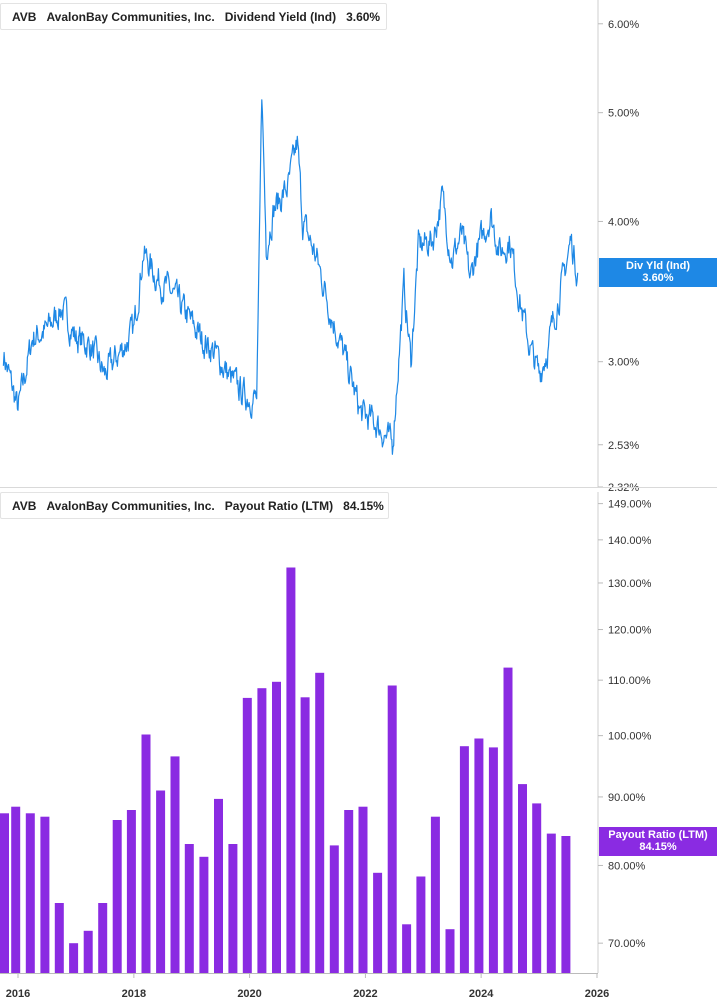 The width and height of the screenshot is (717, 1005). What do you see at coordinates (627, 944) in the screenshot?
I see `payout-tick-label: 70.00%` at bounding box center [627, 944].